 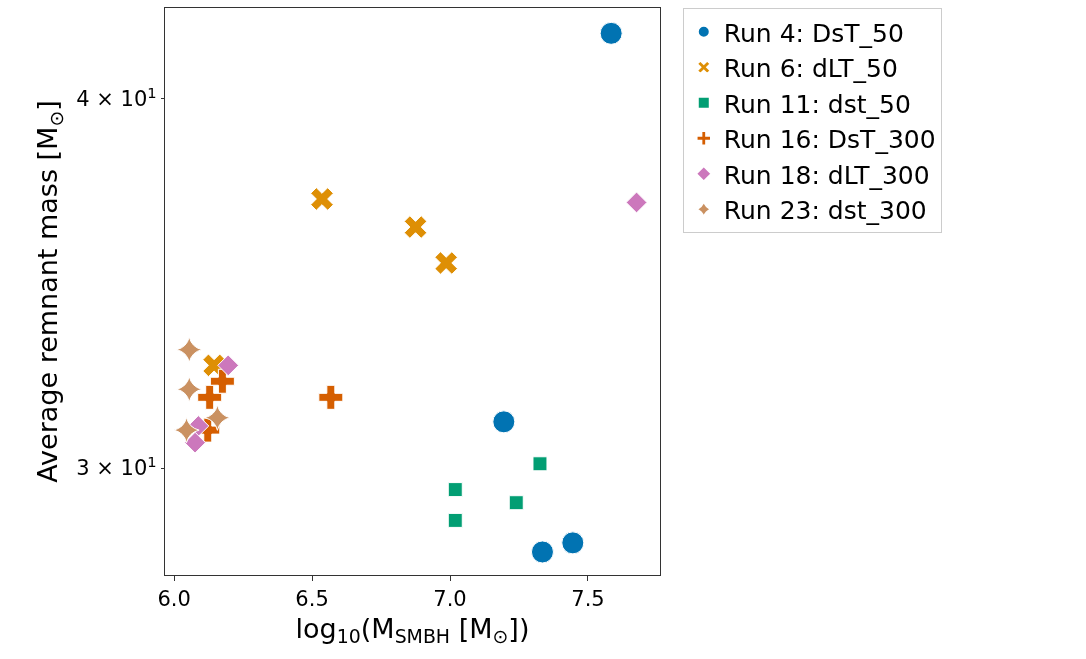 What do you see at coordinates (826, 175) in the screenshot?
I see `legend-label: Run 18: dLT_300` at bounding box center [826, 175].